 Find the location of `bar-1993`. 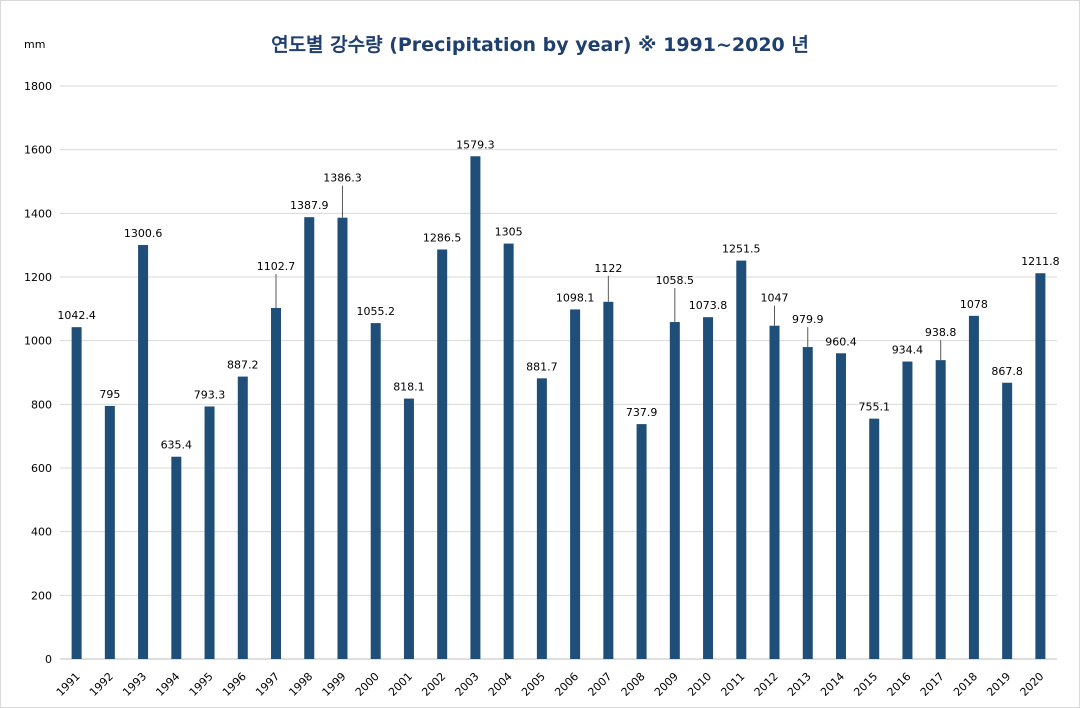

bar-1993 is located at coordinates (143, 452).